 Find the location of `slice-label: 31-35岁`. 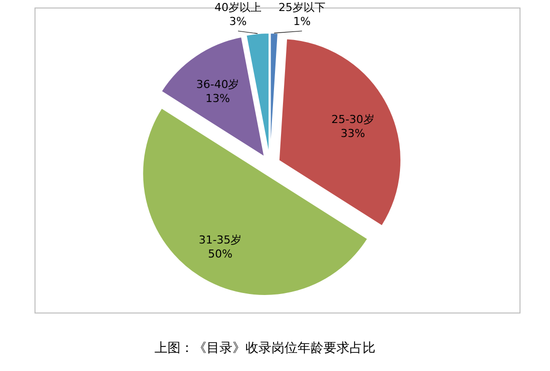

slice-label: 31-35岁 is located at coordinates (220, 239).